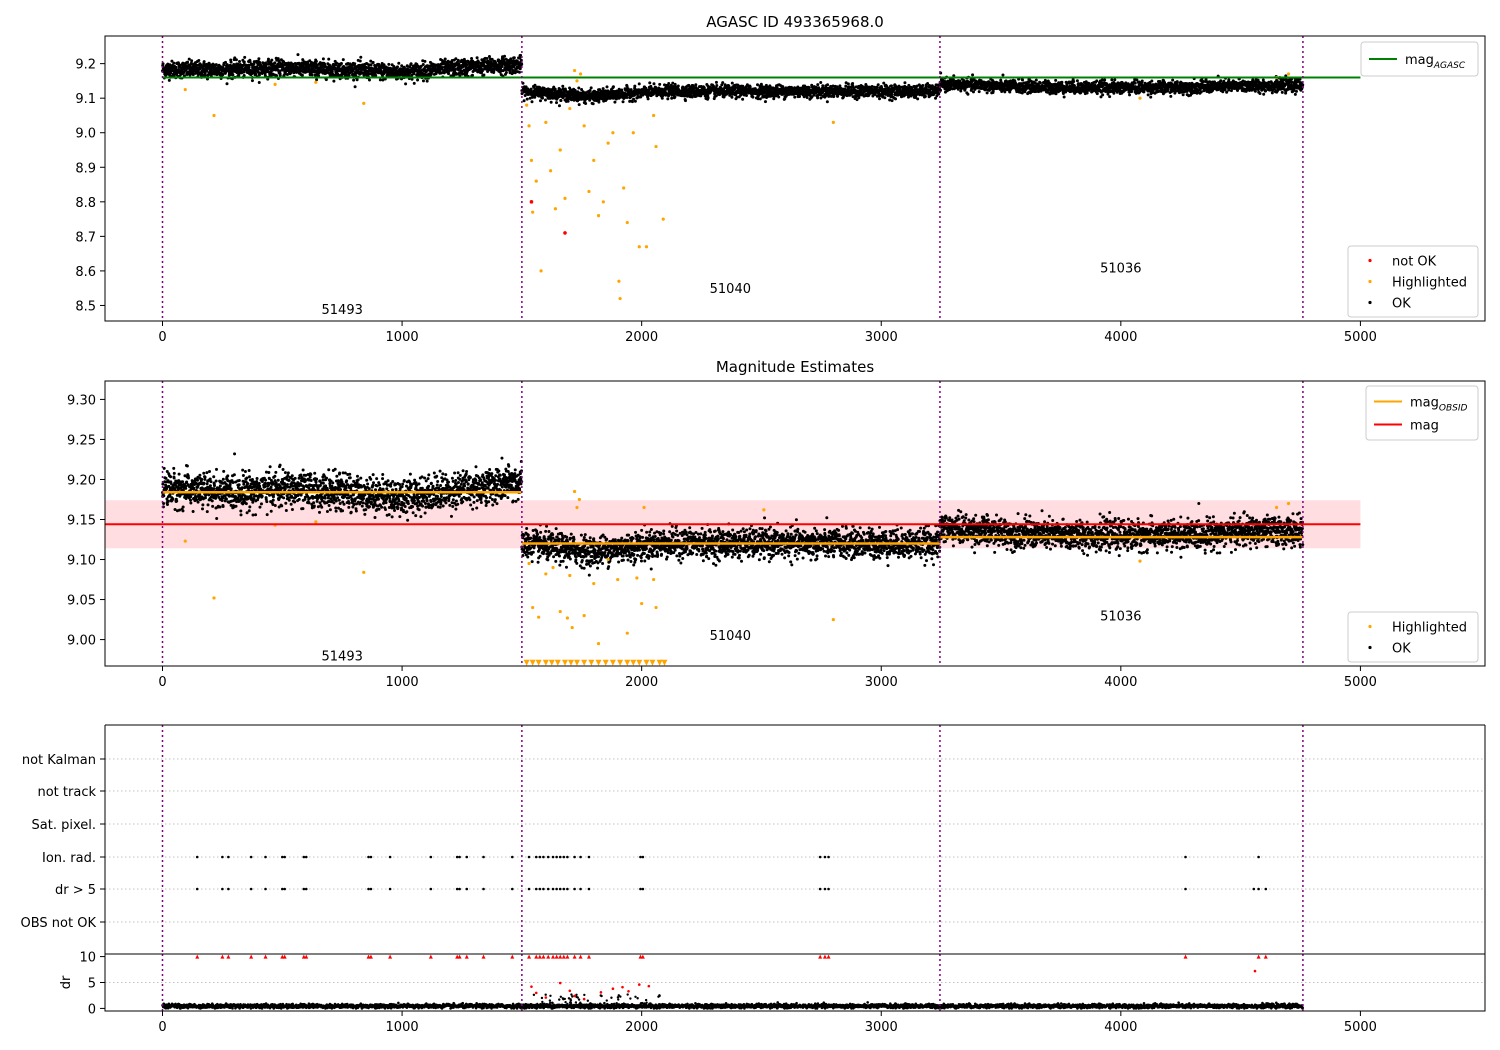  I want to click on ok-points, so click(733, 80).